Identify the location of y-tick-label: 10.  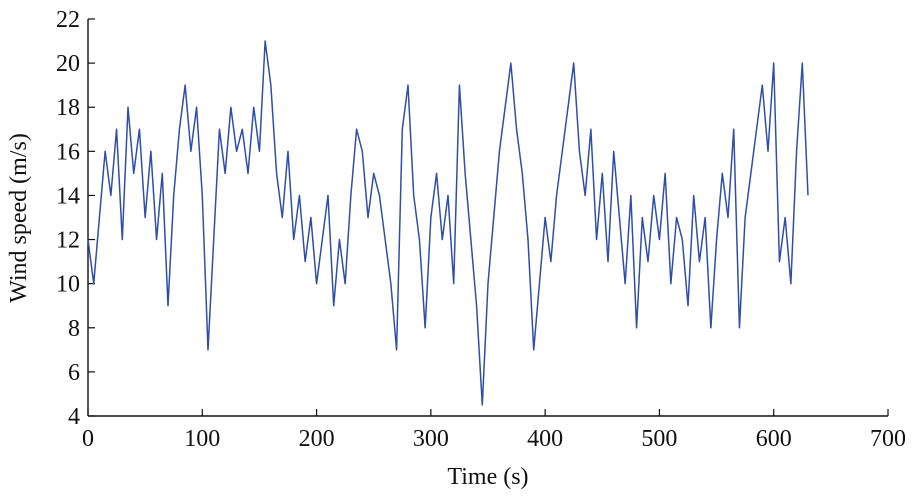
(68, 285).